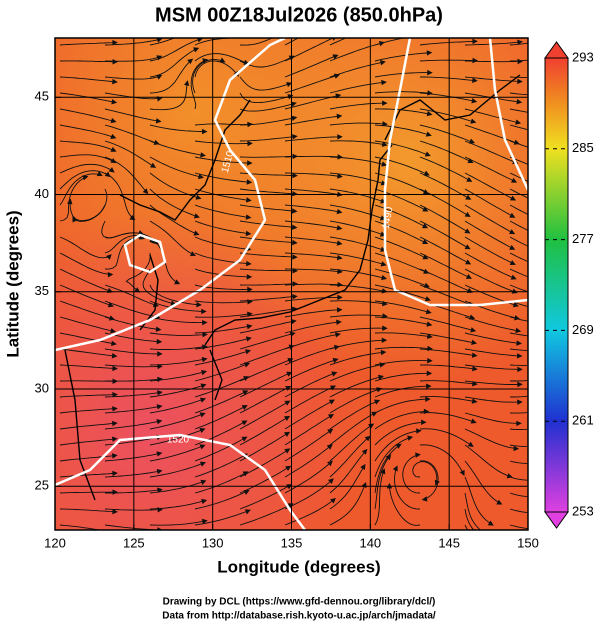  Describe the element at coordinates (556, 285) in the screenshot. I see `colorbar-body` at that location.